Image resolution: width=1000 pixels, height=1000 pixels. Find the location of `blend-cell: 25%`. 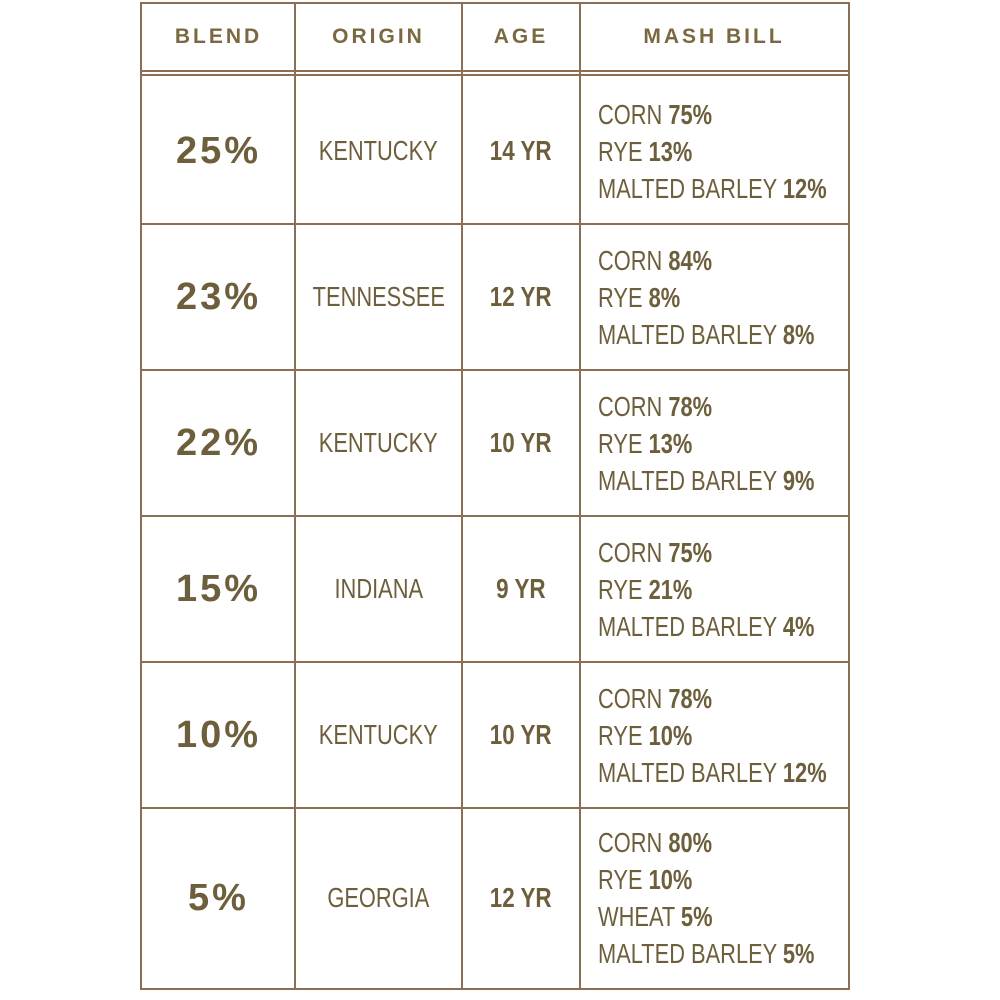

blend-cell: 25% is located at coordinates (218, 151).